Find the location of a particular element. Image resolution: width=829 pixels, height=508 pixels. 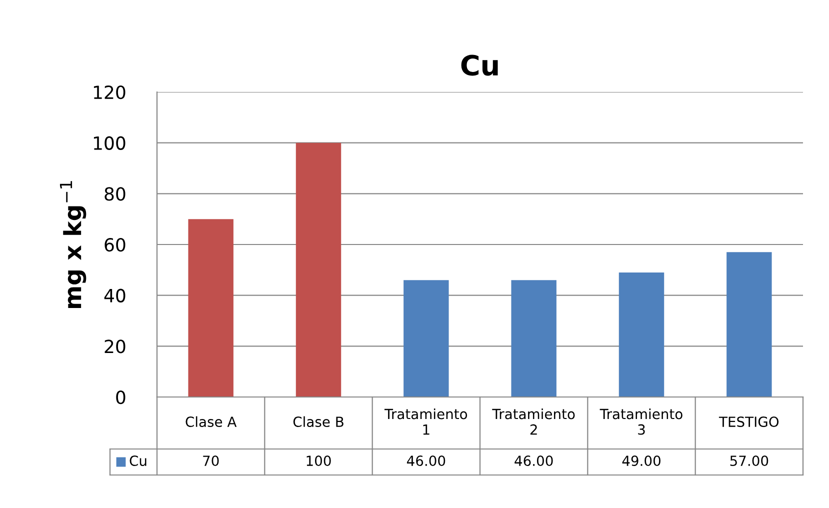

data-label: 49.00 is located at coordinates (641, 461).